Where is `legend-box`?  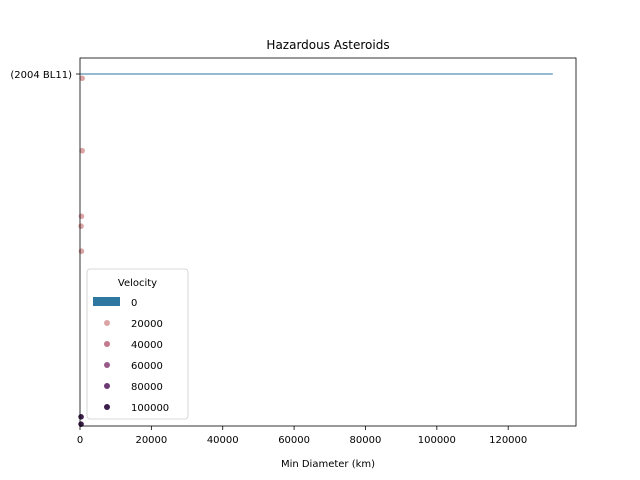 legend-box is located at coordinates (137, 344).